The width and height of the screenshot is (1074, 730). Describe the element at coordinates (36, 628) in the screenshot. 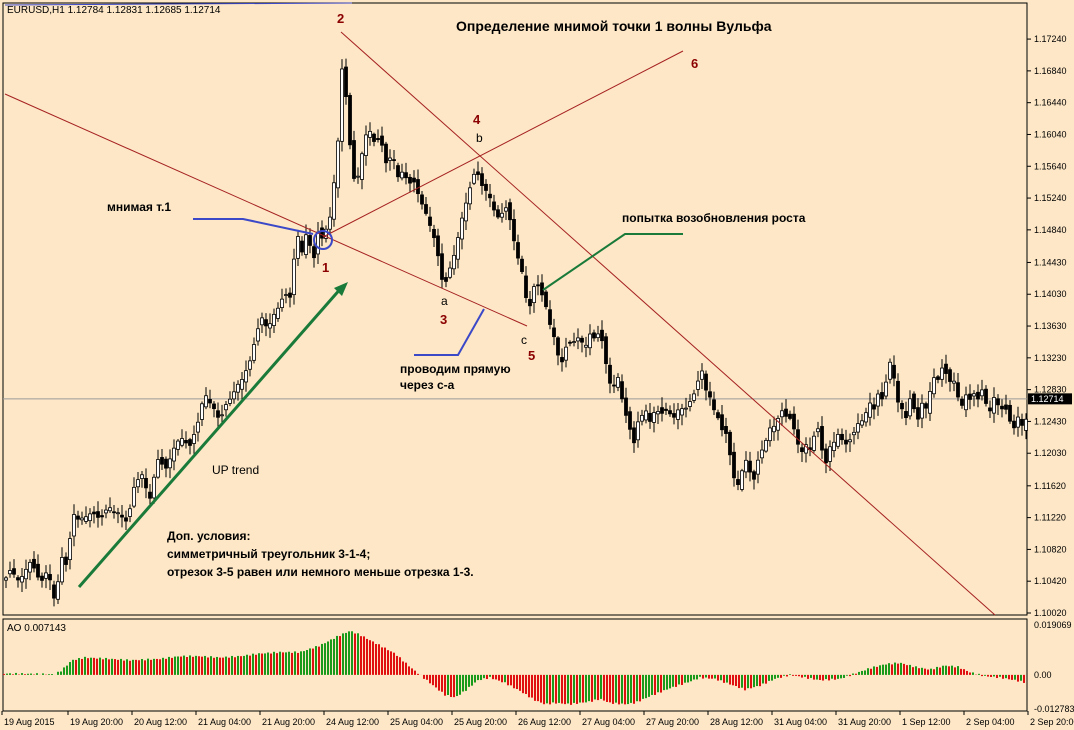

I see `ao-label: AO 0.007143` at that location.